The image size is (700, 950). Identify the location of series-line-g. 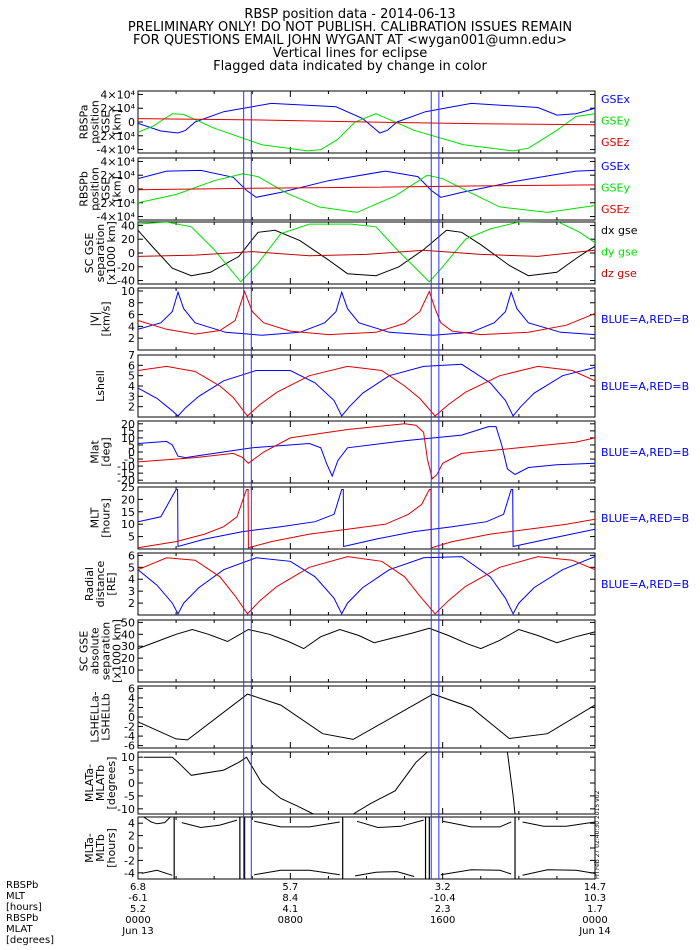
(157, 872).